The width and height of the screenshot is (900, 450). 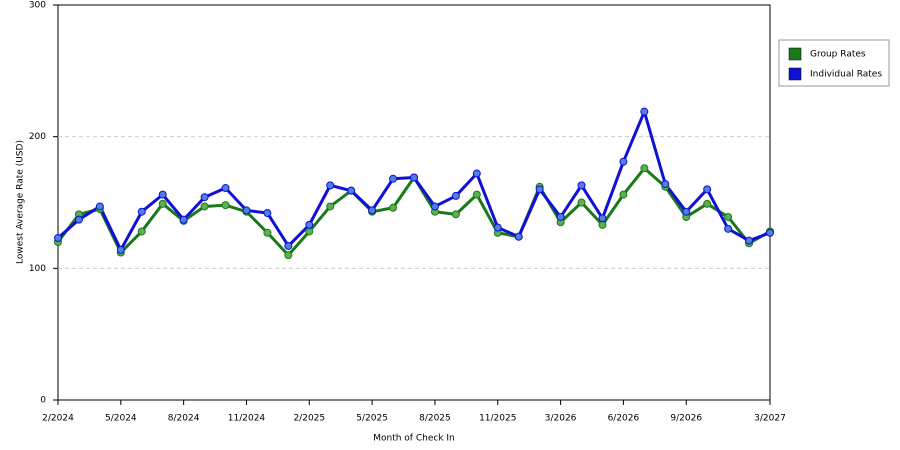 What do you see at coordinates (435, 419) in the screenshot?
I see `x-tick-label: 8/2025` at bounding box center [435, 419].